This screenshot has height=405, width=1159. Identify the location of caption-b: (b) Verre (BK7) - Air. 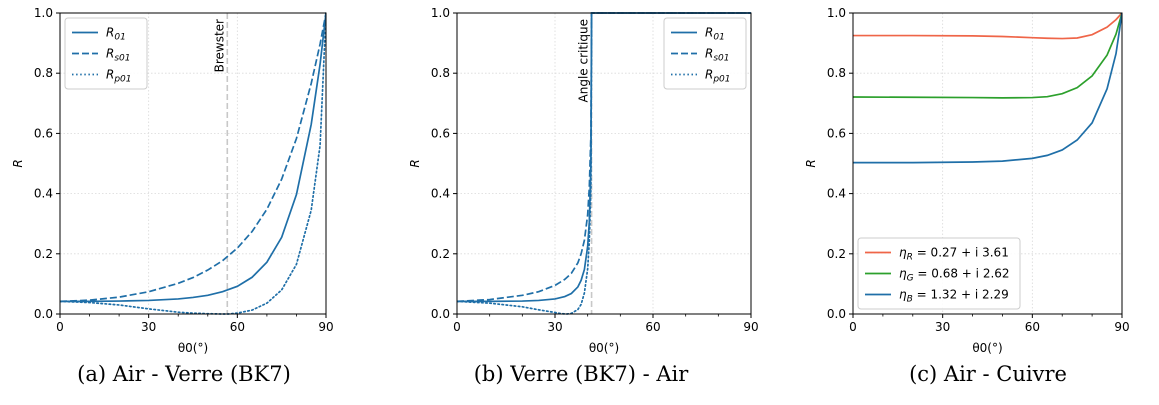
(581, 374).